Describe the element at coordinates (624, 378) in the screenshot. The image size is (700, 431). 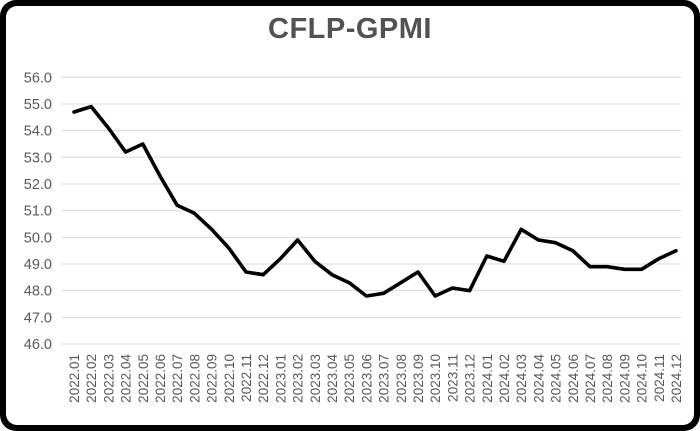
I see `x-tick-label: 2024.09` at that location.